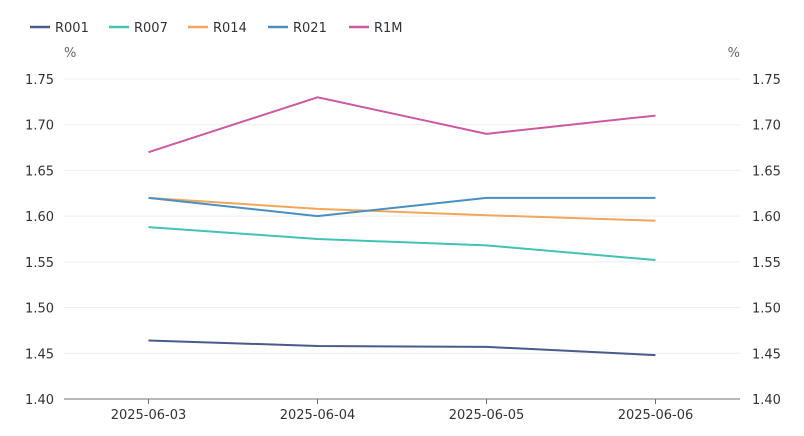 The height and width of the screenshot is (436, 804). Describe the element at coordinates (70, 53) in the screenshot. I see `y-axis-unit-left: %` at that location.